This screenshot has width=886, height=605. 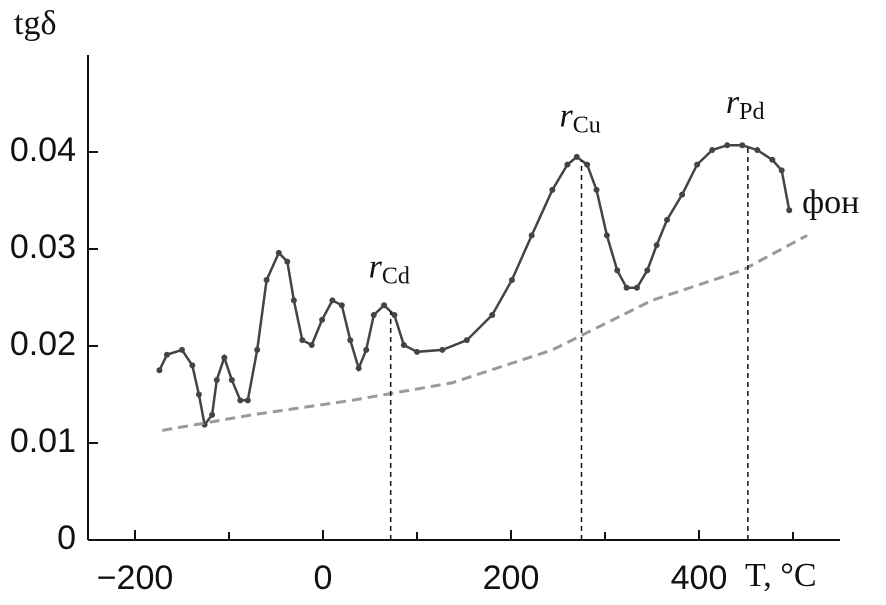 What do you see at coordinates (751, 112) in the screenshot?
I see `marker-label-sub: Pd` at bounding box center [751, 112].